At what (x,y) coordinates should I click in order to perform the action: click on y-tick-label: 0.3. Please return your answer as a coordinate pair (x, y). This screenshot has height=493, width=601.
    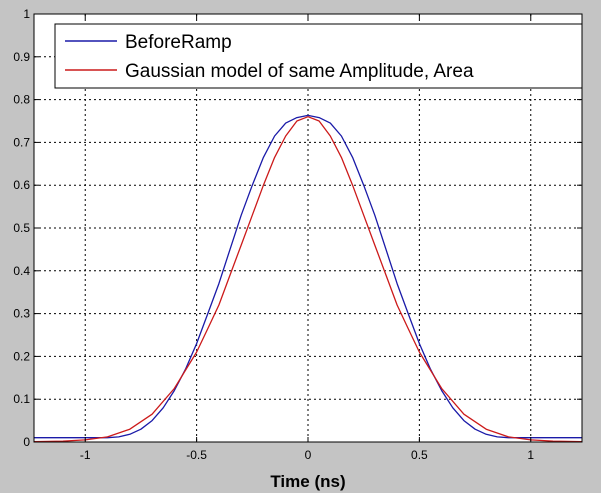
    Looking at the image, I should click on (21, 314).